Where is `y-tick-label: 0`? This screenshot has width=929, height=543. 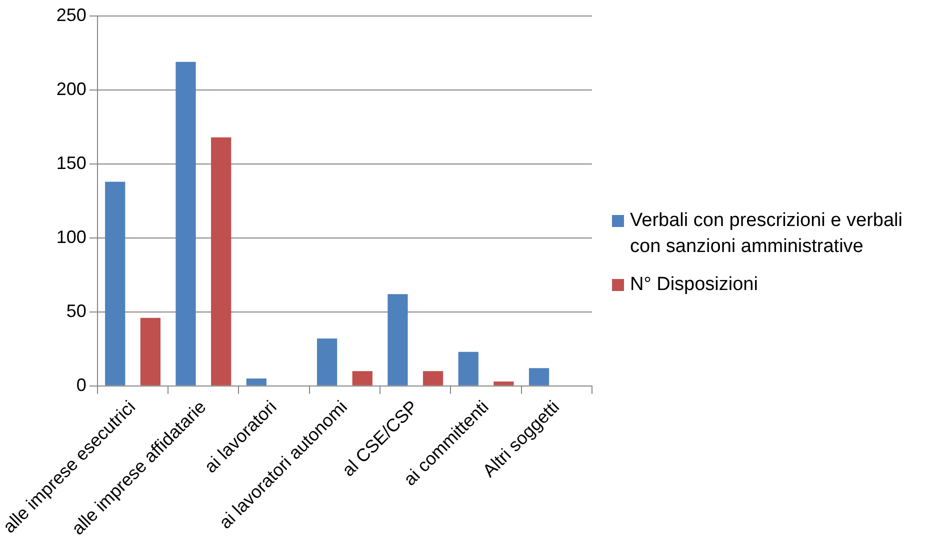
y-tick-label: 0 is located at coordinates (81, 384).